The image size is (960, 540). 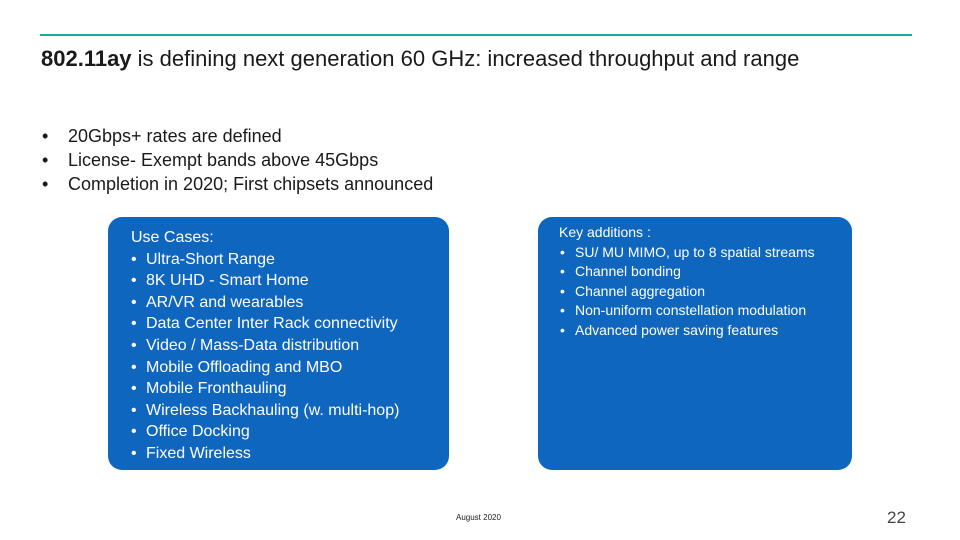 I want to click on key-addition-item: Channel aggregation, so click(x=705, y=292).